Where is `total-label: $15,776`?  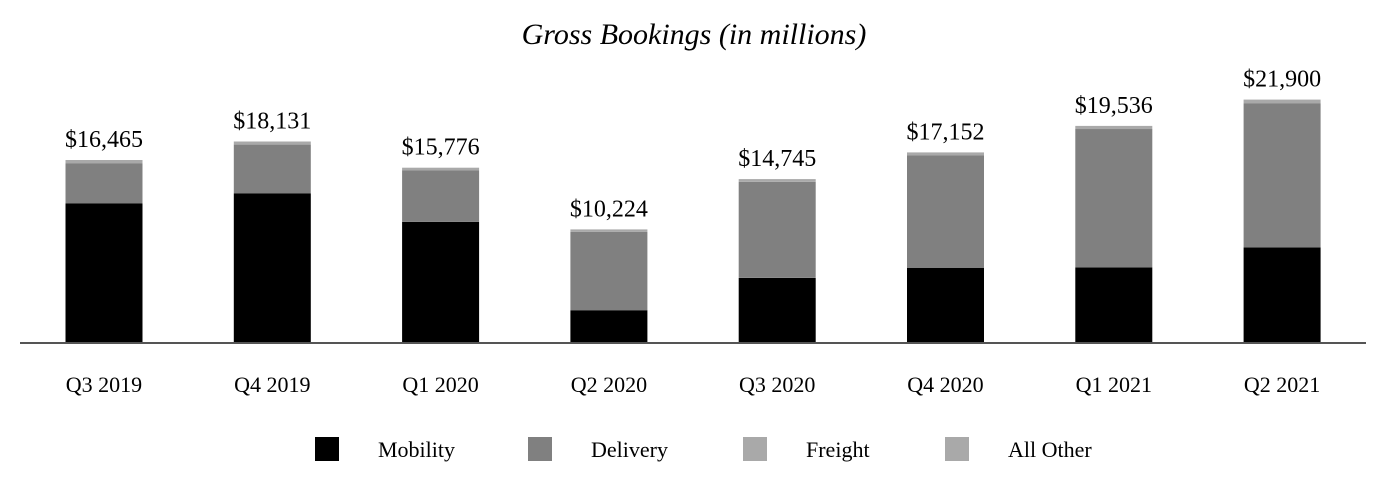
total-label: $15,776 is located at coordinates (441, 148).